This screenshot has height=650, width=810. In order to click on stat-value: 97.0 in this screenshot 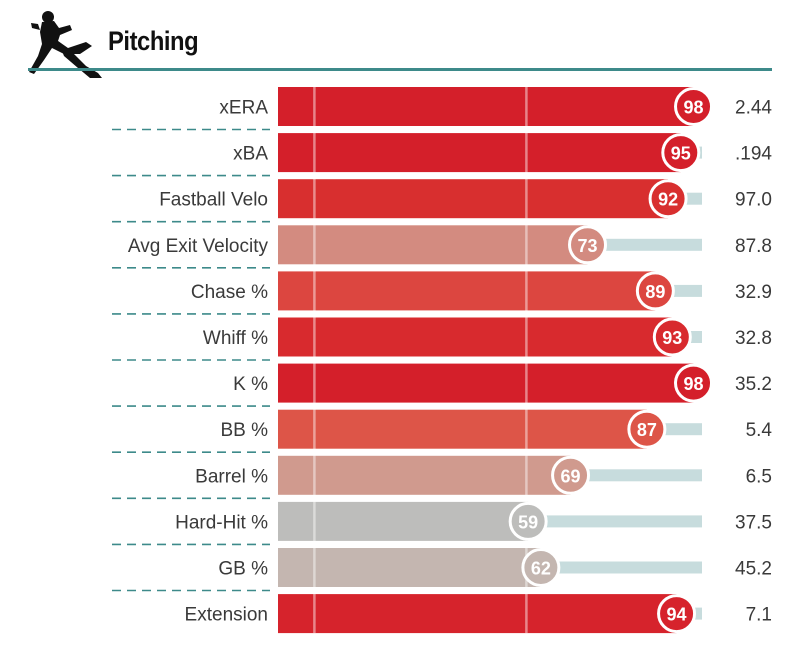, I will do `click(753, 200)`.